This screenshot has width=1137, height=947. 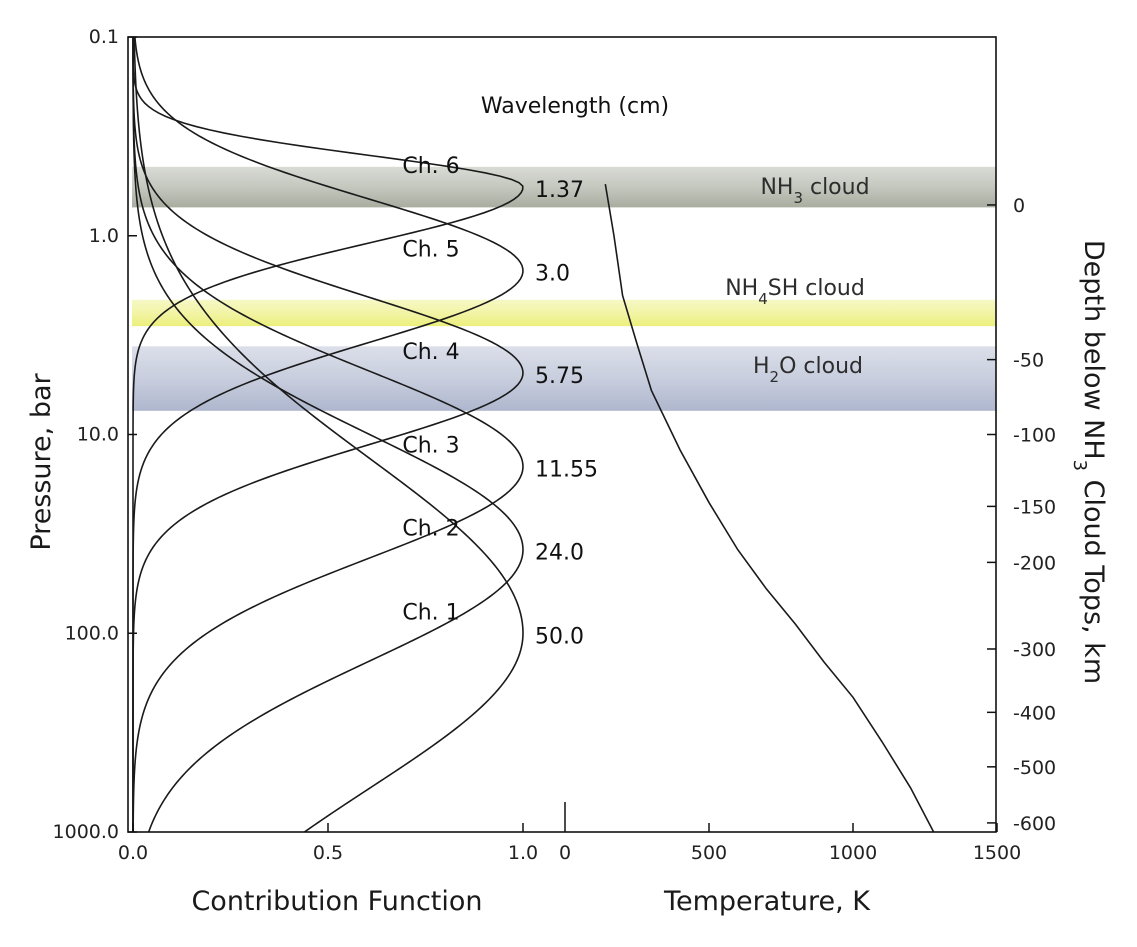 I want to click on wavelength-header: Wavelength (cm), so click(x=575, y=106).